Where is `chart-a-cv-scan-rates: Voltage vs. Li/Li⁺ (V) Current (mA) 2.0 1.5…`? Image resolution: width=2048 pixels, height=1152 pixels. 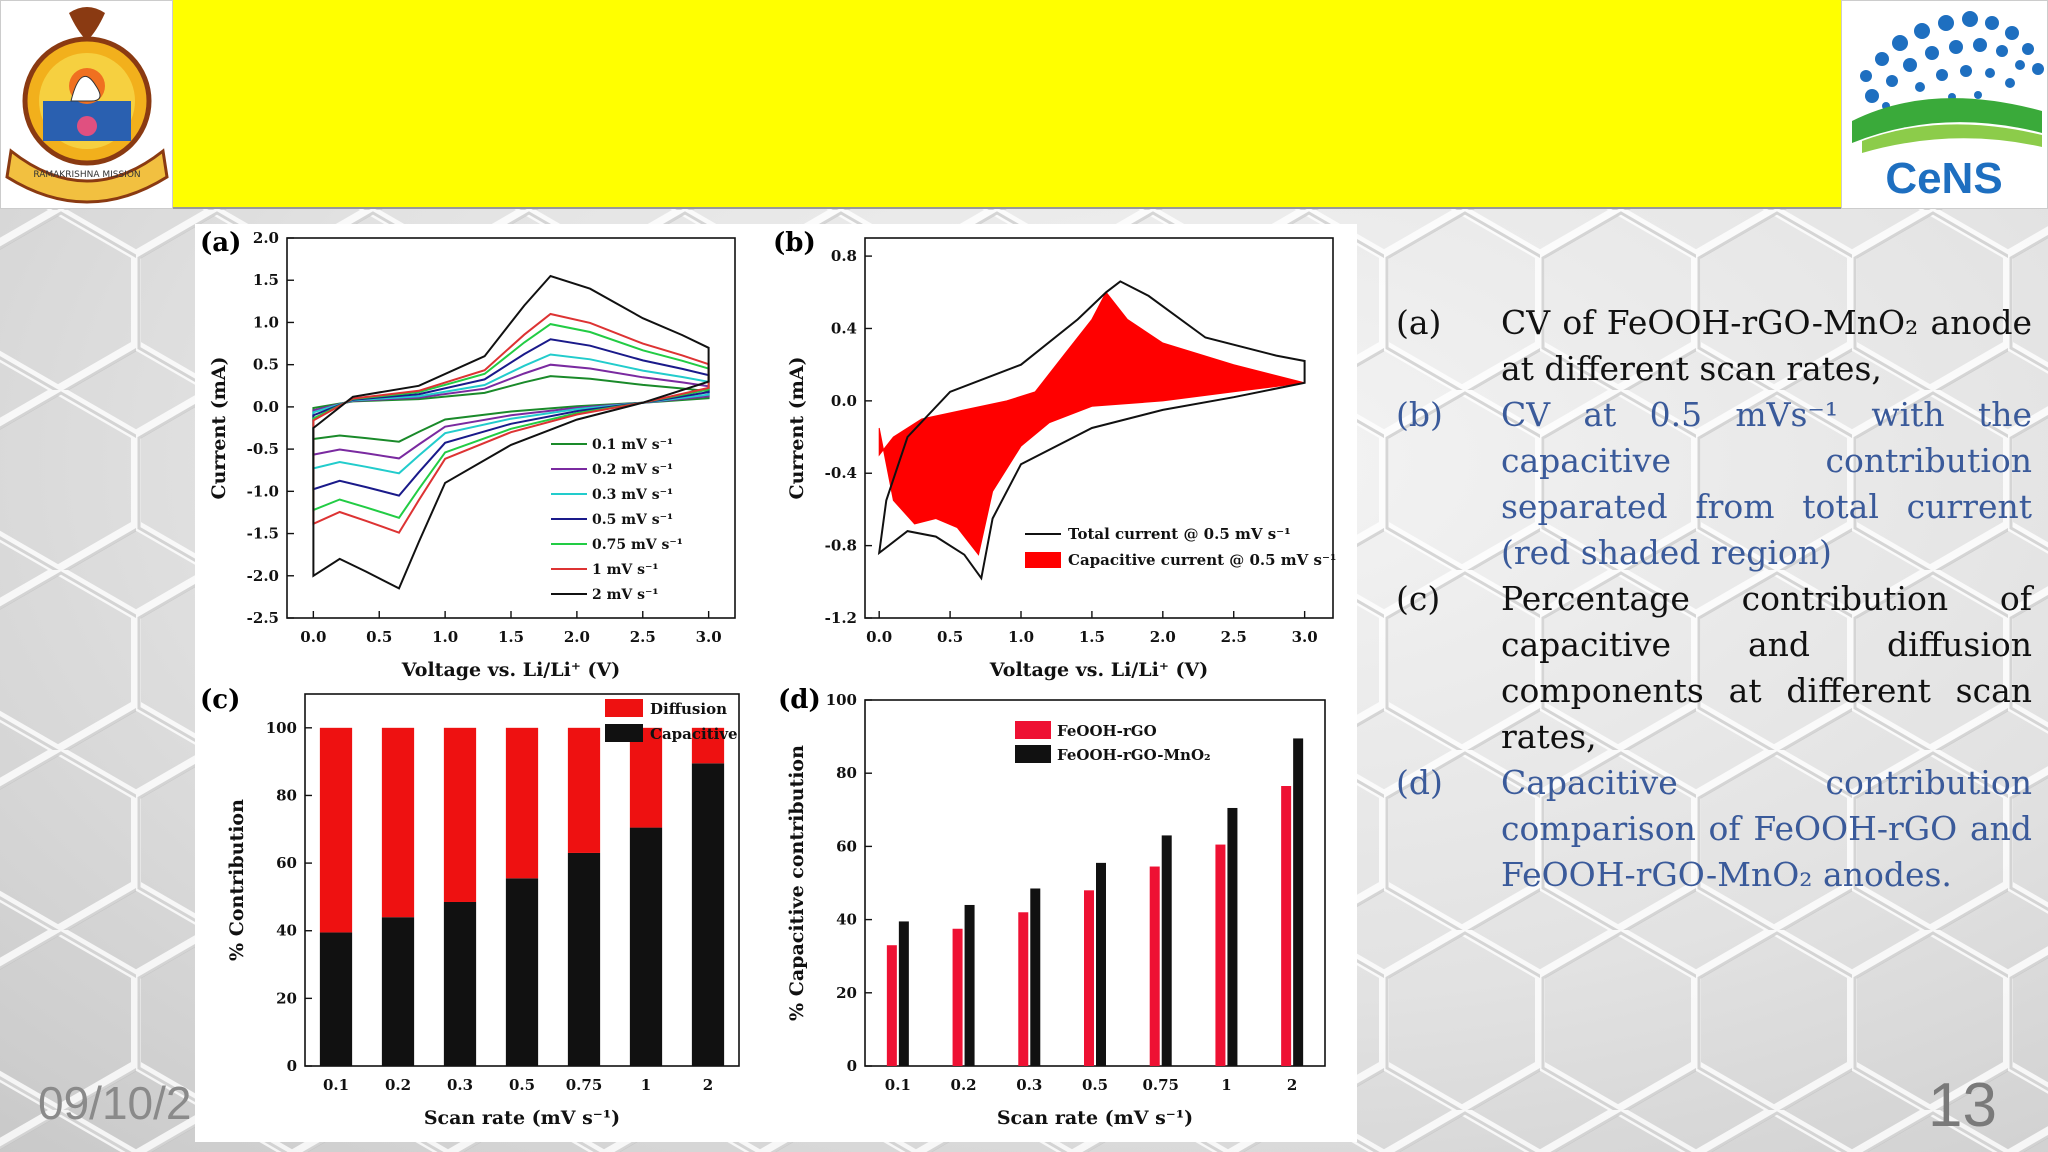
chart-a-cv-scan-rates: Voltage vs. Li/Li⁺ (V) Current (mA) 2.0 1.5… is located at coordinates (472, 455).